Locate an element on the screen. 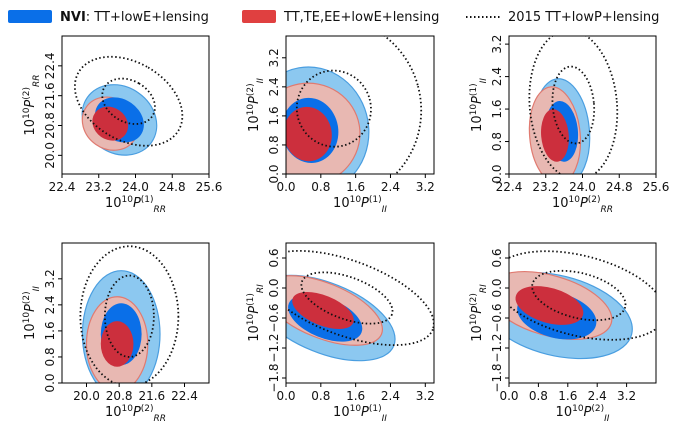  x-tick-label: 25.6 is located at coordinates (209, 187).